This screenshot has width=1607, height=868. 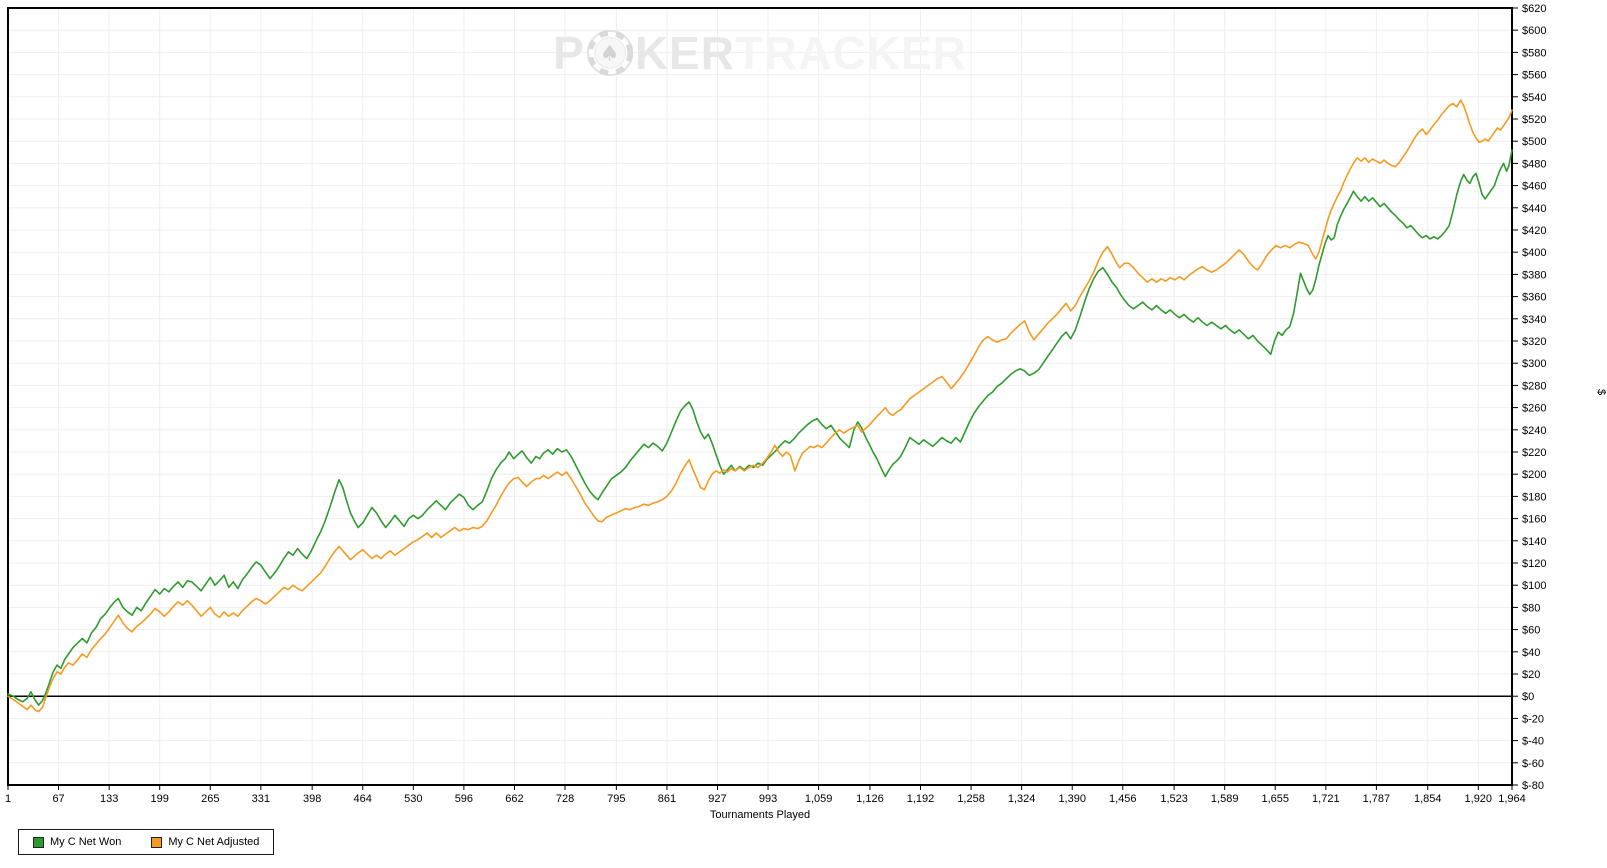 I want to click on x-tick-label: 398, so click(x=312, y=799).